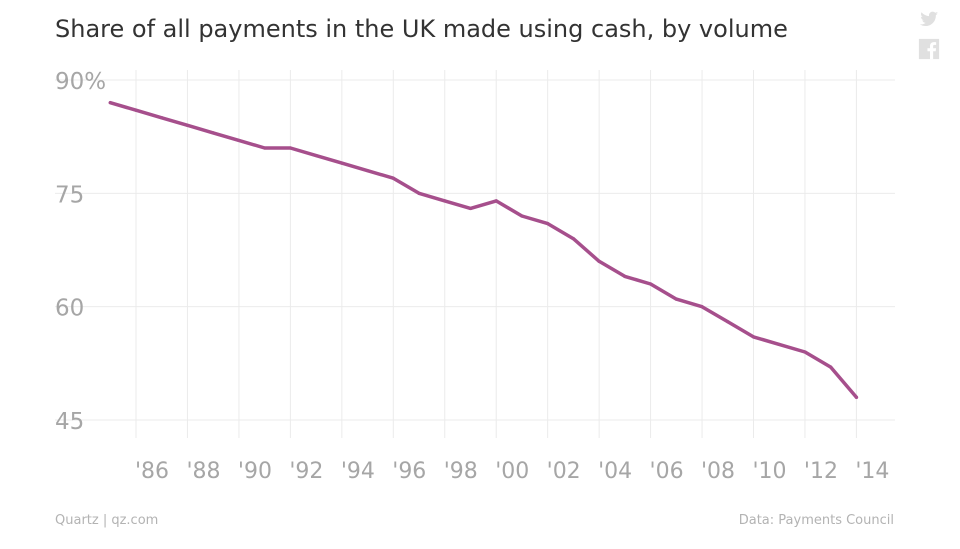  What do you see at coordinates (306, 471) in the screenshot?
I see `x-tick-label: '92` at bounding box center [306, 471].